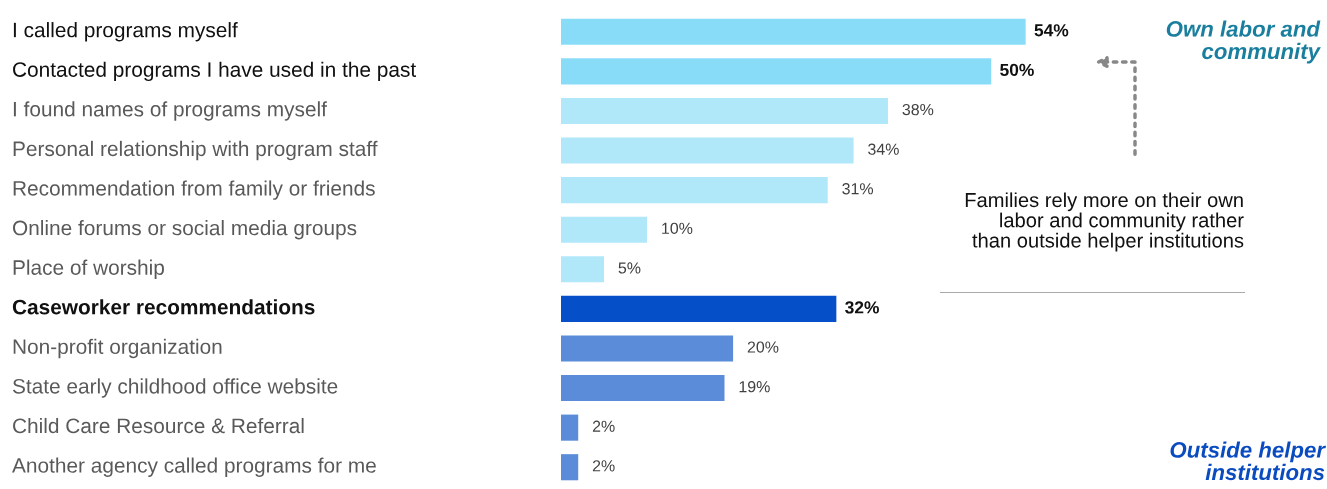 Image resolution: width=1327 pixels, height=489 pixels. I want to click on data-label: 34%, so click(883, 149).